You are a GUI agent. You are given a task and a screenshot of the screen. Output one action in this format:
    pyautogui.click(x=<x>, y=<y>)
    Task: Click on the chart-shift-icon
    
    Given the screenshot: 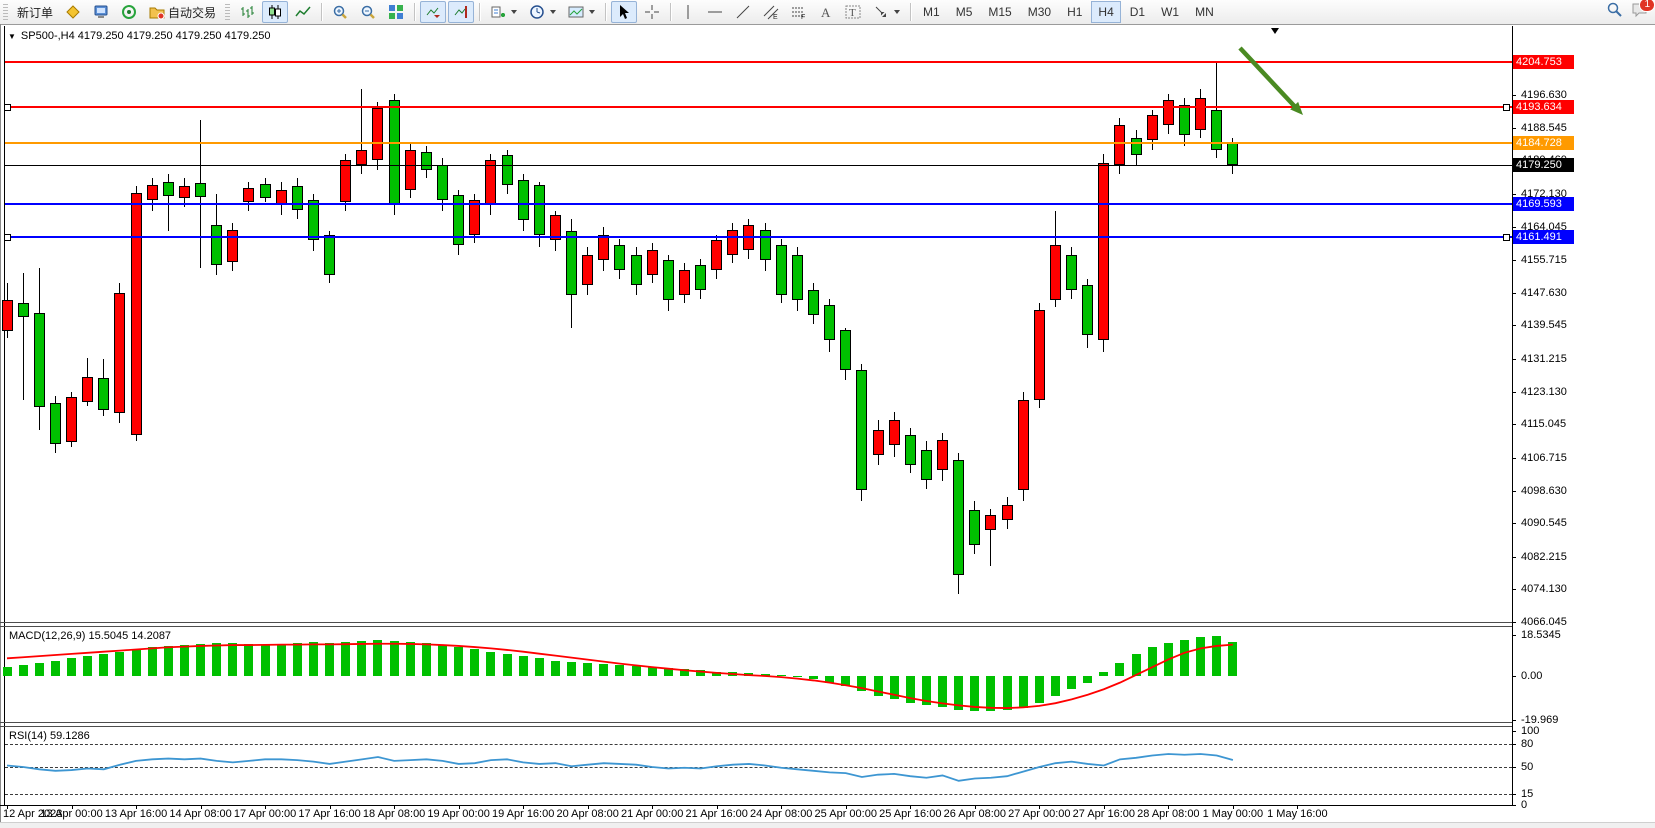 What is the action you would take?
    pyautogui.click(x=461, y=12)
    